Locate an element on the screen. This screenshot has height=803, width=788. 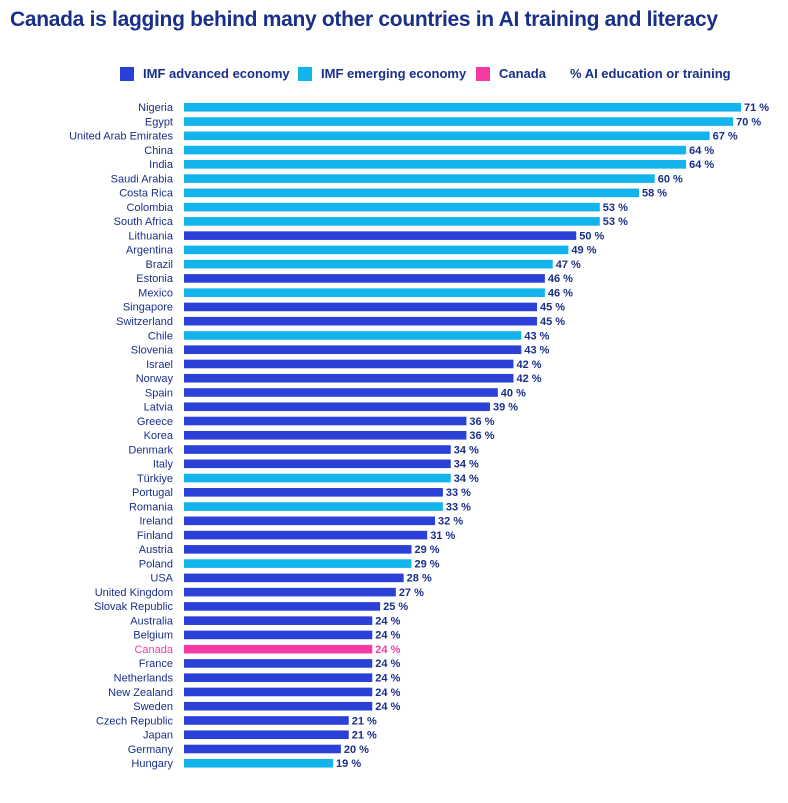
legend-value-caption-label: % AI education or training is located at coordinates (650, 73).